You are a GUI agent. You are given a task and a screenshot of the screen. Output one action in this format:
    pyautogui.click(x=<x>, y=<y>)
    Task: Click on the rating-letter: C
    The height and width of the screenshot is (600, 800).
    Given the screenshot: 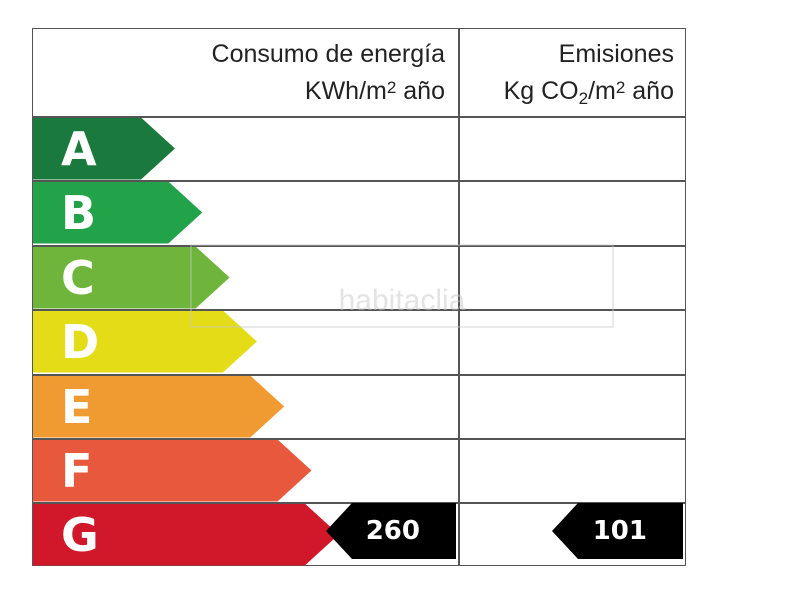 What is the action you would take?
    pyautogui.click(x=78, y=277)
    